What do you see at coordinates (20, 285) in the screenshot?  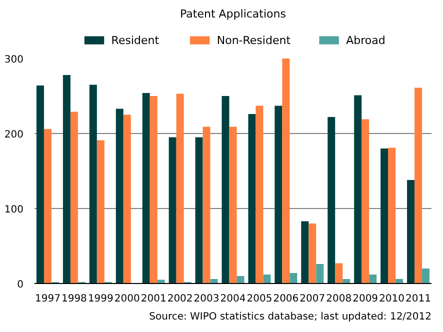 I see `y-tick-label: 0` at bounding box center [20, 285].